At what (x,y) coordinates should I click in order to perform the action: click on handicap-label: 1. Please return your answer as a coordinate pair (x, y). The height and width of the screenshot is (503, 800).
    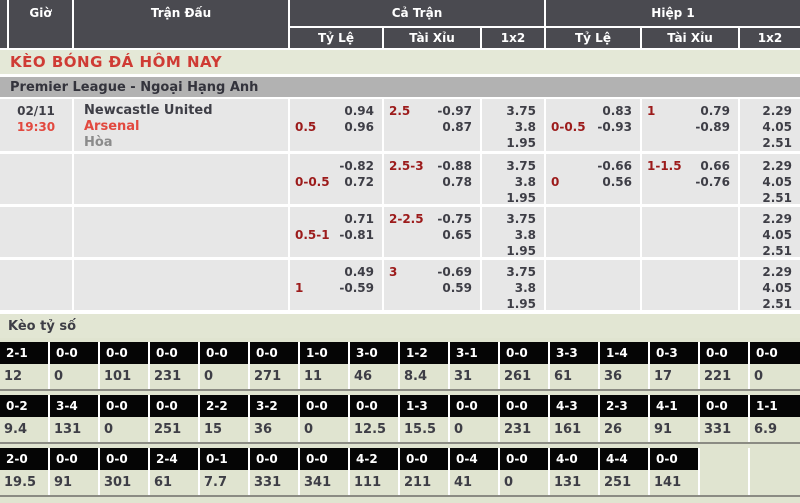
    Looking at the image, I should click on (651, 111).